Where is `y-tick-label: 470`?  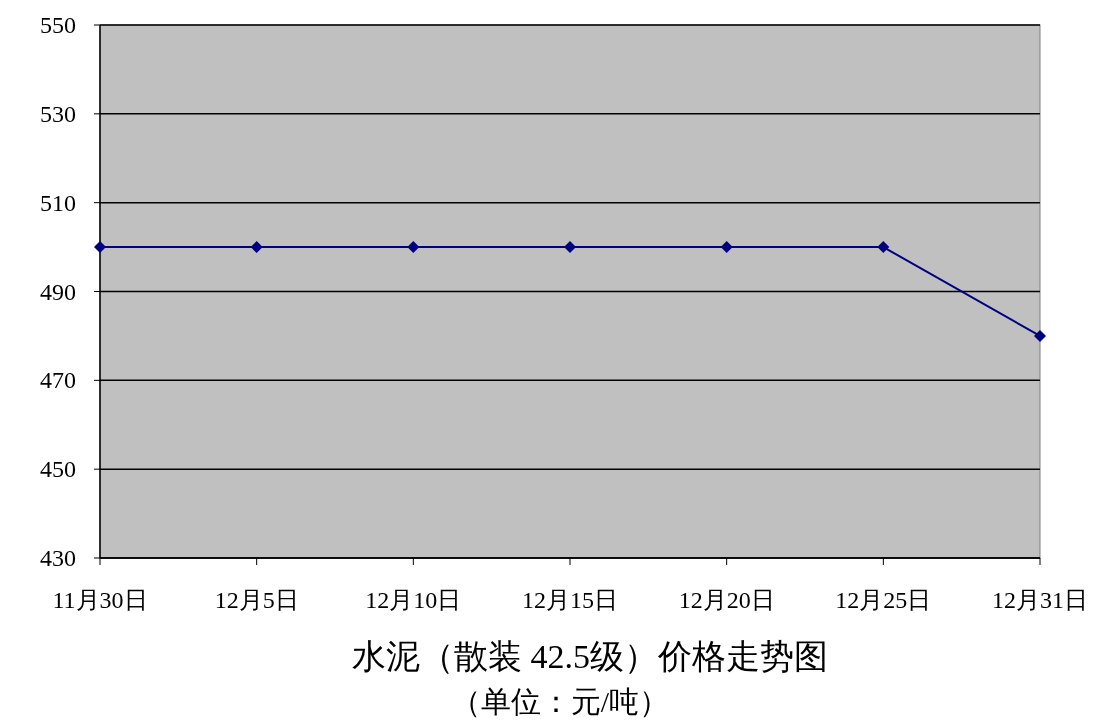
y-tick-label: 470 is located at coordinates (58, 380).